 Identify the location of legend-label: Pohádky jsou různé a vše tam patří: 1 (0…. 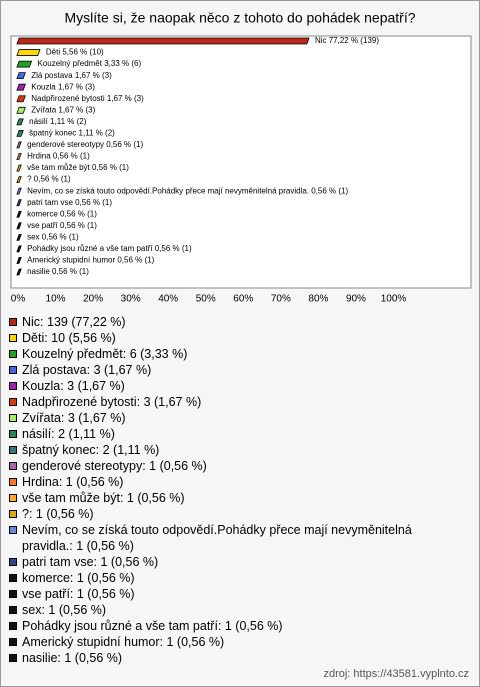
(152, 626).